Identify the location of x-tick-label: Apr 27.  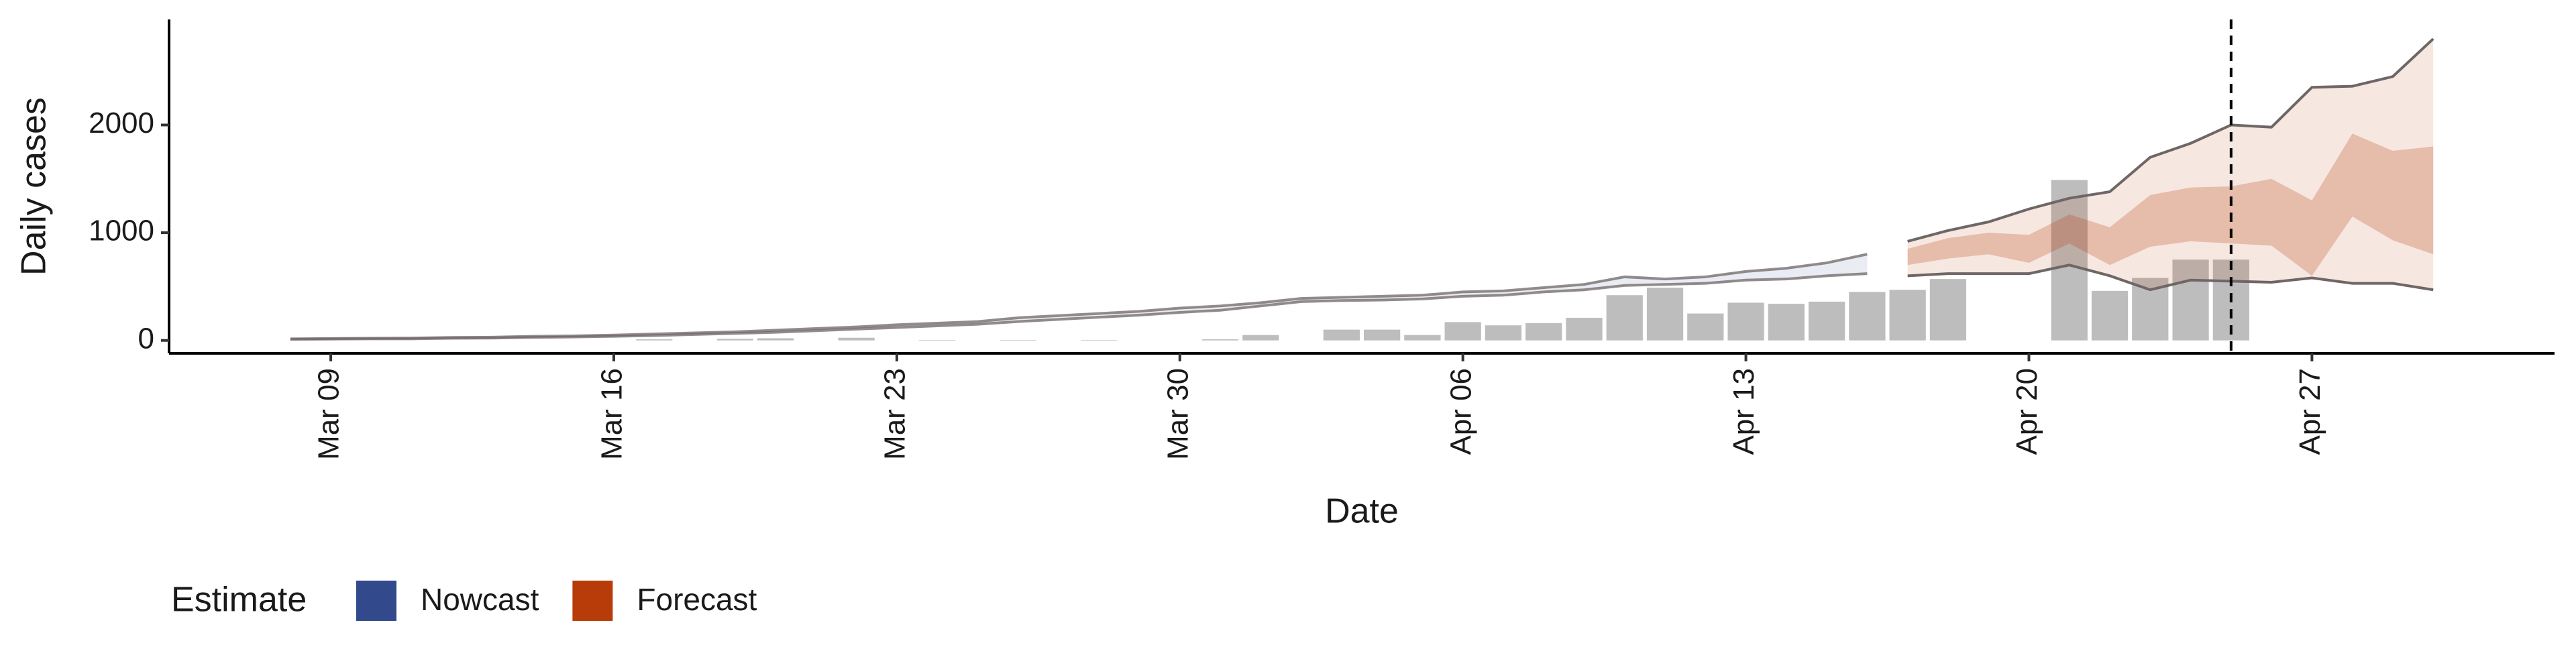
(2310, 411).